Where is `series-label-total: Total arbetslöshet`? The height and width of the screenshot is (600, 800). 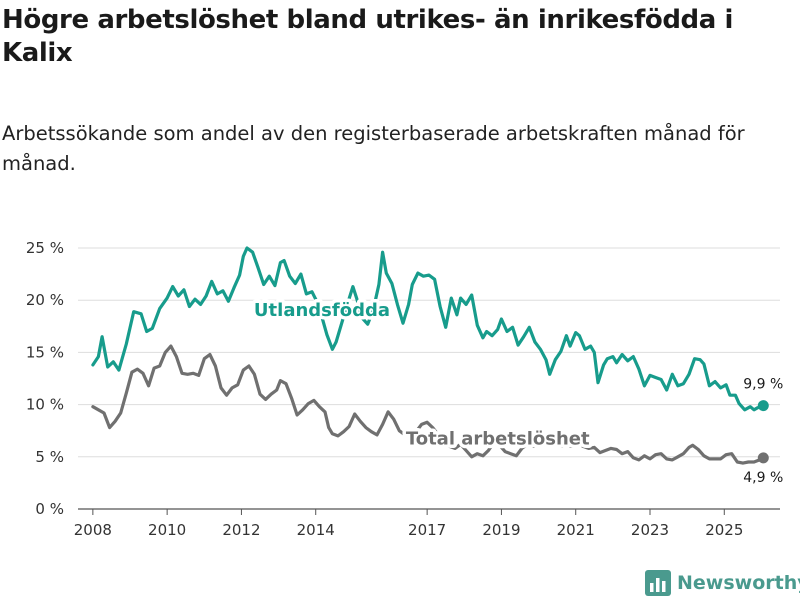 series-label-total: Total arbetslöshet is located at coordinates (498, 438).